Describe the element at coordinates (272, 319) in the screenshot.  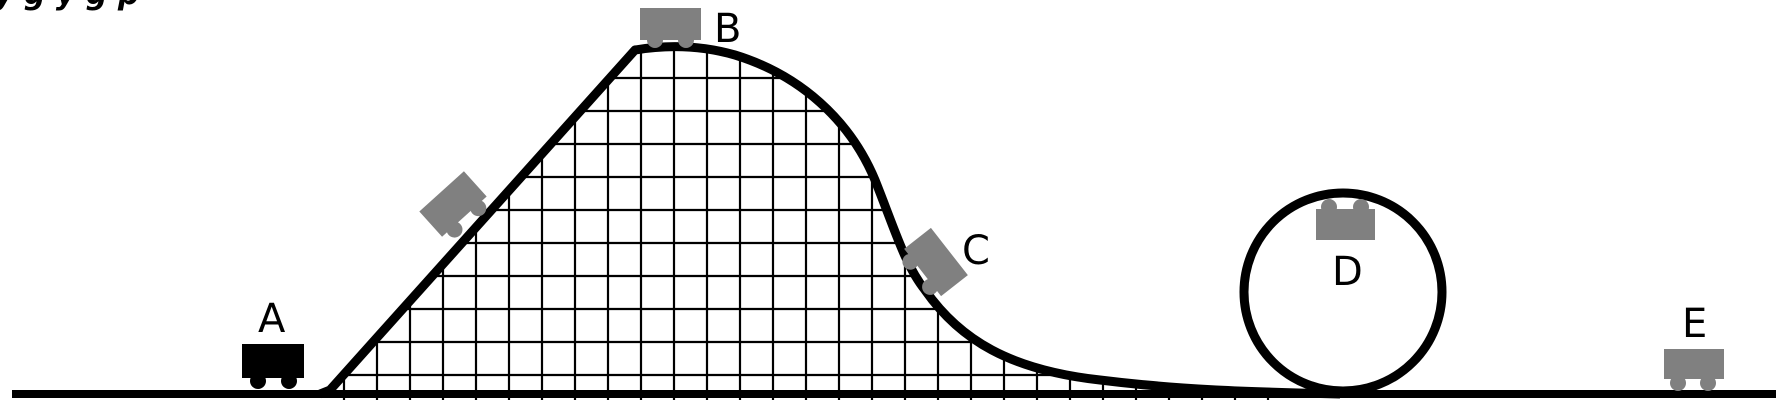
I see `label-a: A` at that location.